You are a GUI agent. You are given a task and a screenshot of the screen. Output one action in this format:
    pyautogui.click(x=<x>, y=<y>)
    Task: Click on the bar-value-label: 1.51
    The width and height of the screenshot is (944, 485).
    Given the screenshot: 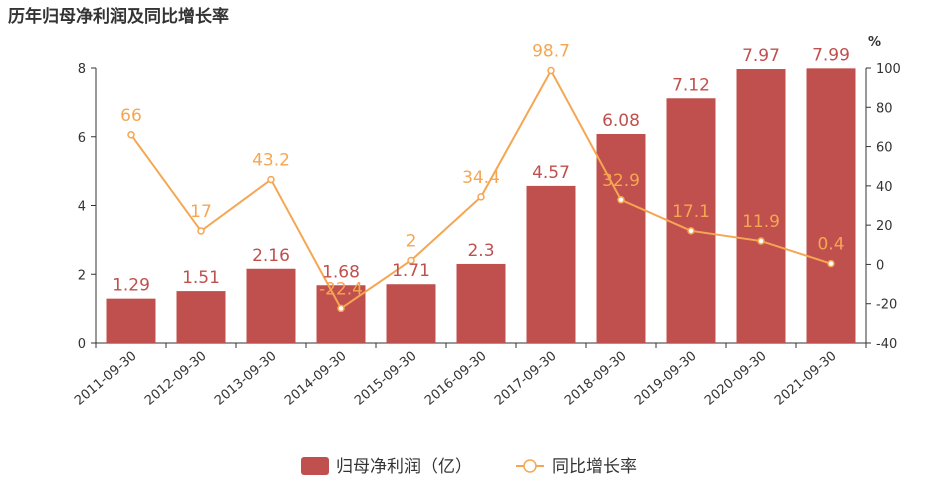 What is the action you would take?
    pyautogui.click(x=201, y=278)
    